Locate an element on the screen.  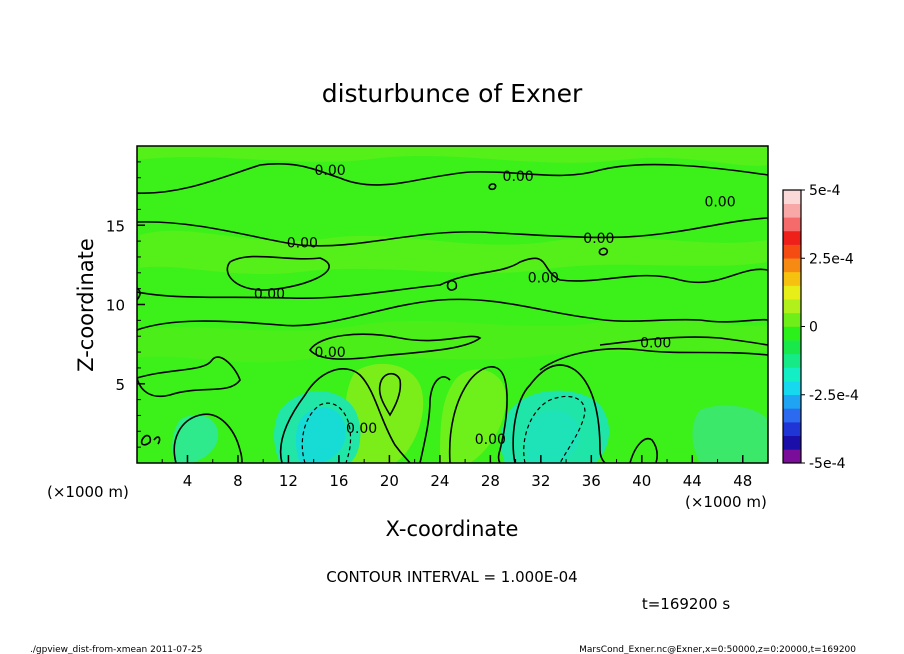
x-tick-label: 44 is located at coordinates (692, 481).